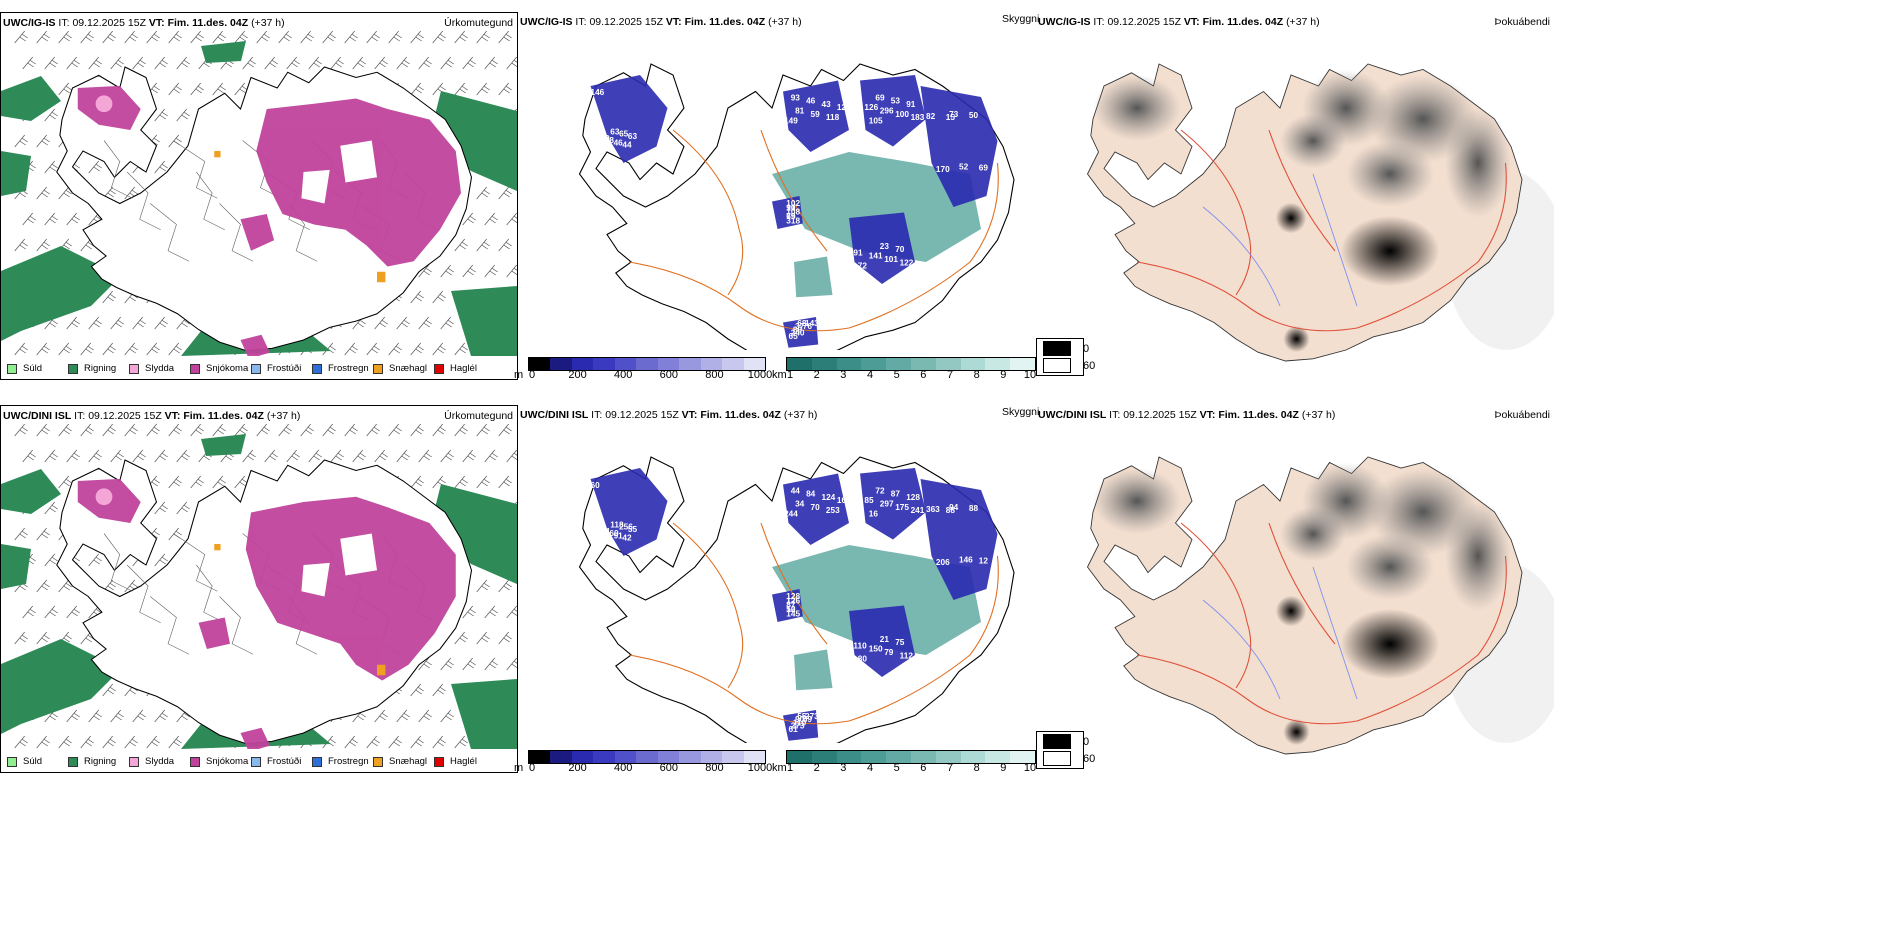 The height and width of the screenshot is (950, 1900). Describe the element at coordinates (92, 761) in the screenshot. I see `legend-item: Rigning` at that location.